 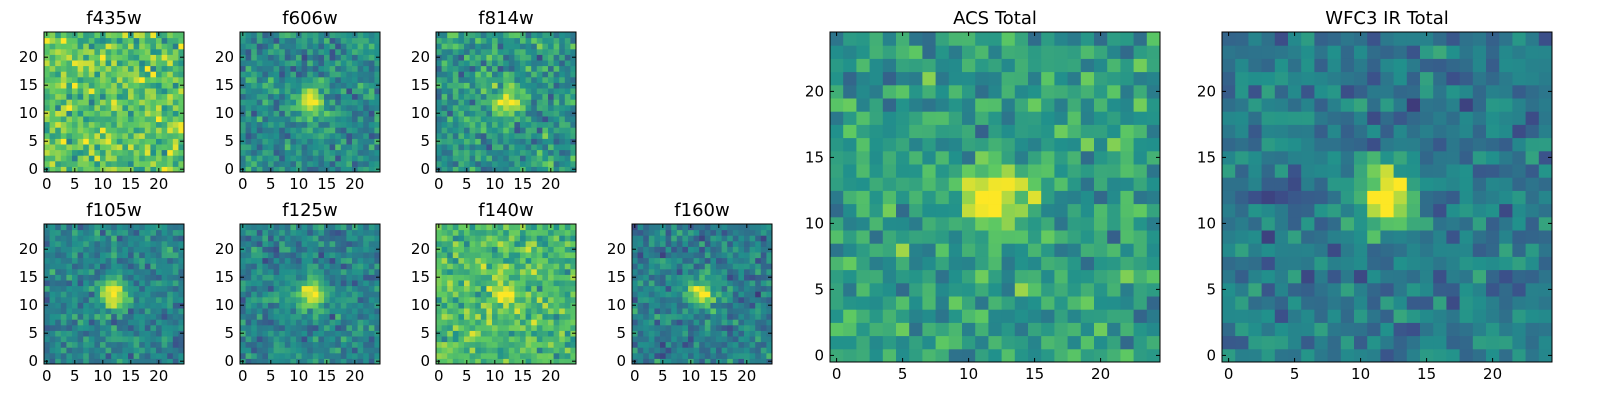 I want to click on y-tick-label: 15, so click(x=616, y=277).